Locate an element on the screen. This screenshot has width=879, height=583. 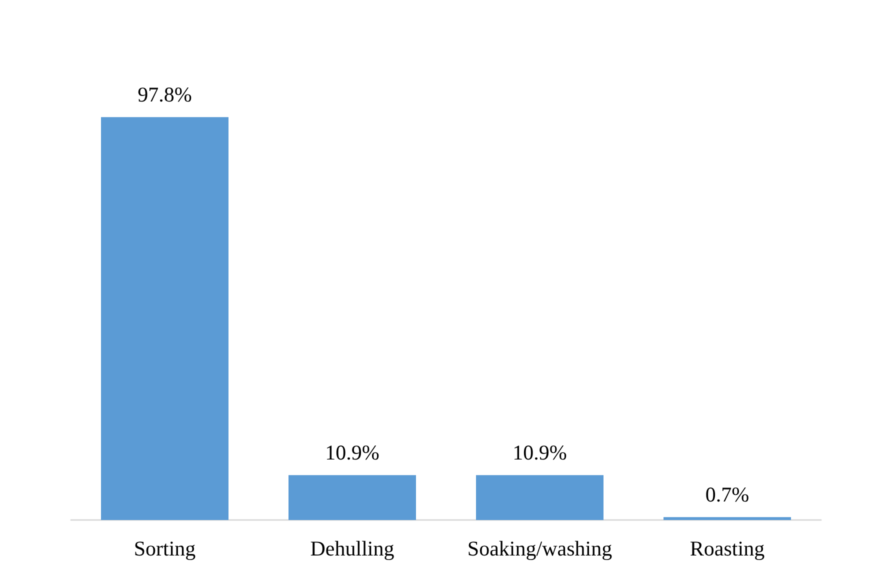
data-label: 97.8% is located at coordinates (165, 94).